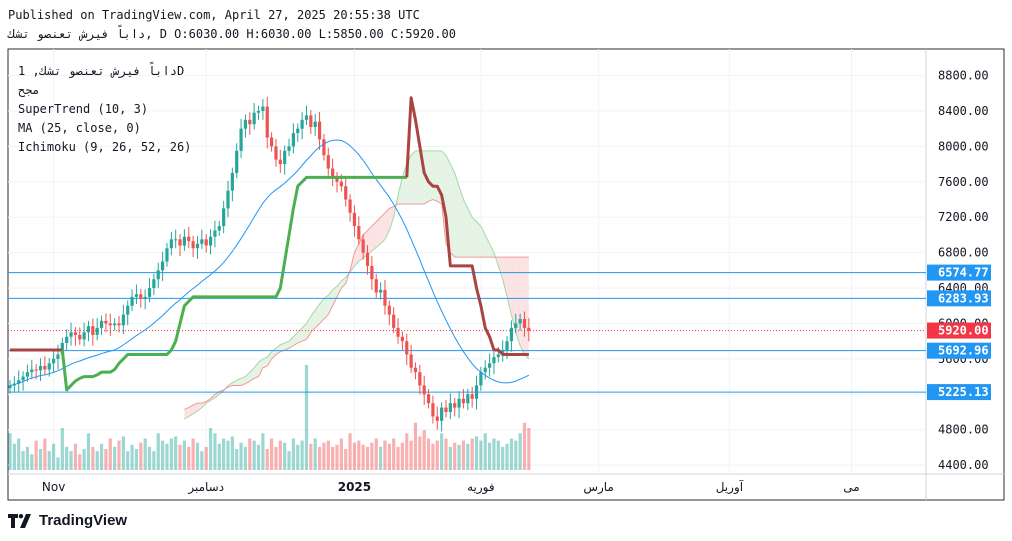  I want to click on legend-supertrend: SuperTrend (10, 3), so click(83, 109).